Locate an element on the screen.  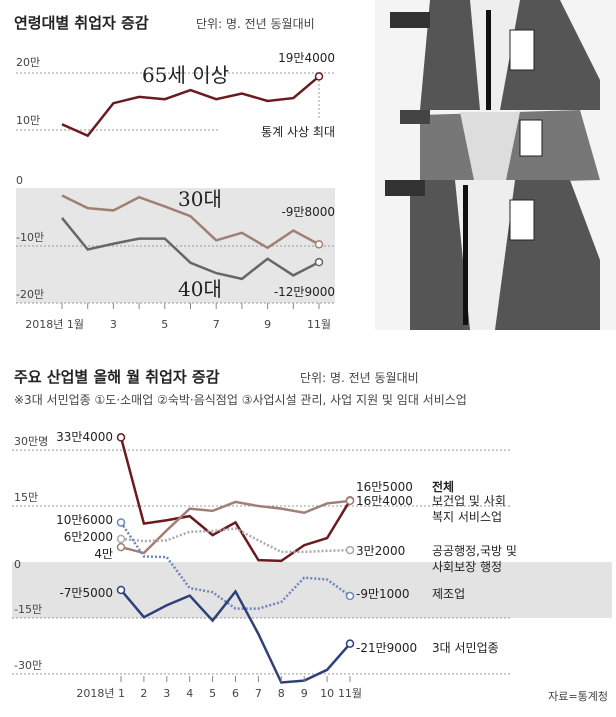
start-label: 4만 is located at coordinates (103, 554).